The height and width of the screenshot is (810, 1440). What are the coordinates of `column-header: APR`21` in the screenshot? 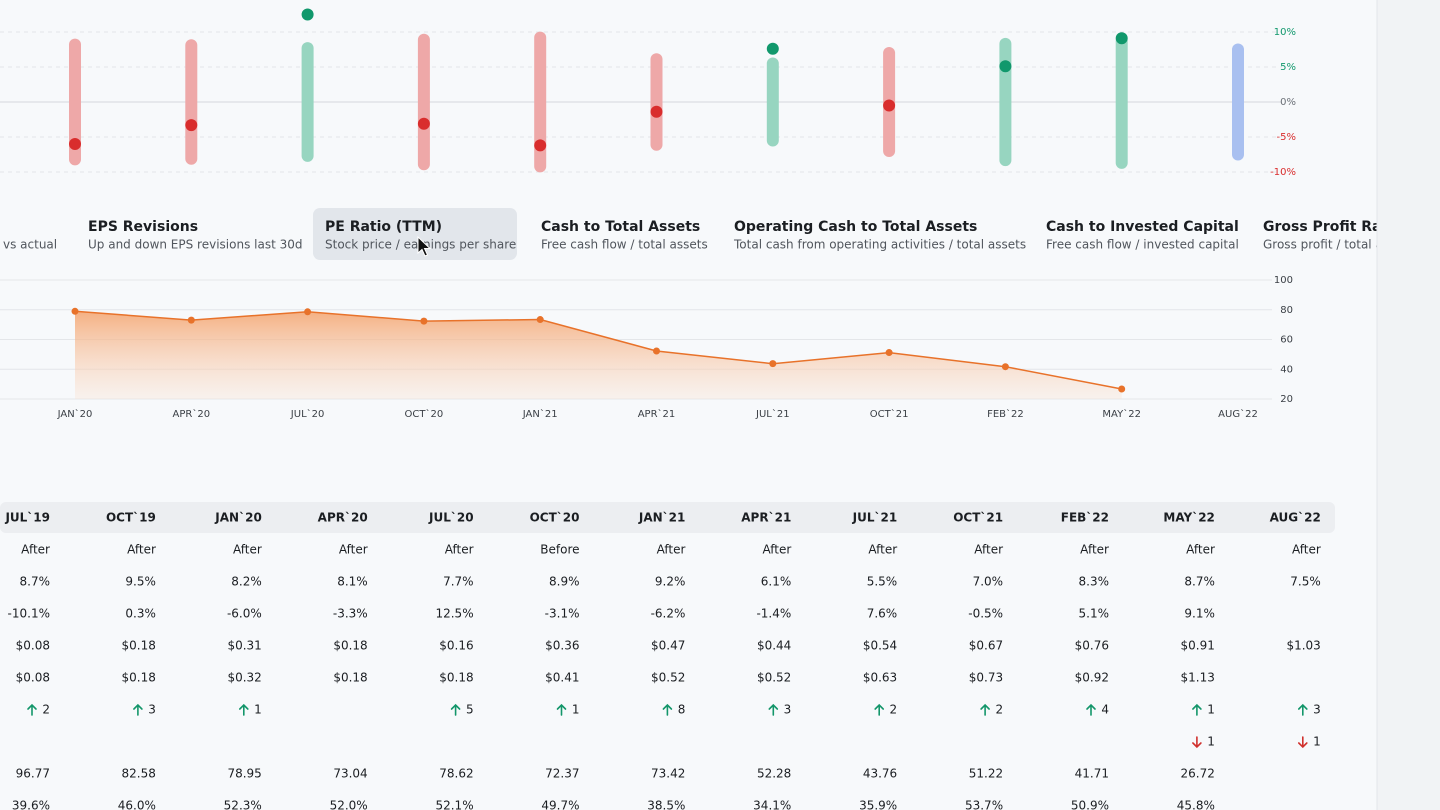 It's located at (766, 518).